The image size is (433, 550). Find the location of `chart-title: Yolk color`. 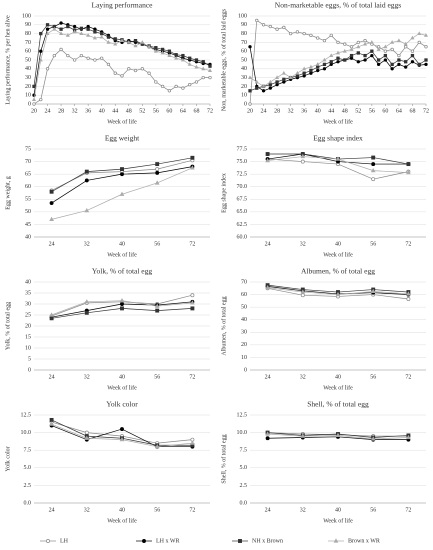

chart-title: Yolk color is located at coordinates (122, 404).